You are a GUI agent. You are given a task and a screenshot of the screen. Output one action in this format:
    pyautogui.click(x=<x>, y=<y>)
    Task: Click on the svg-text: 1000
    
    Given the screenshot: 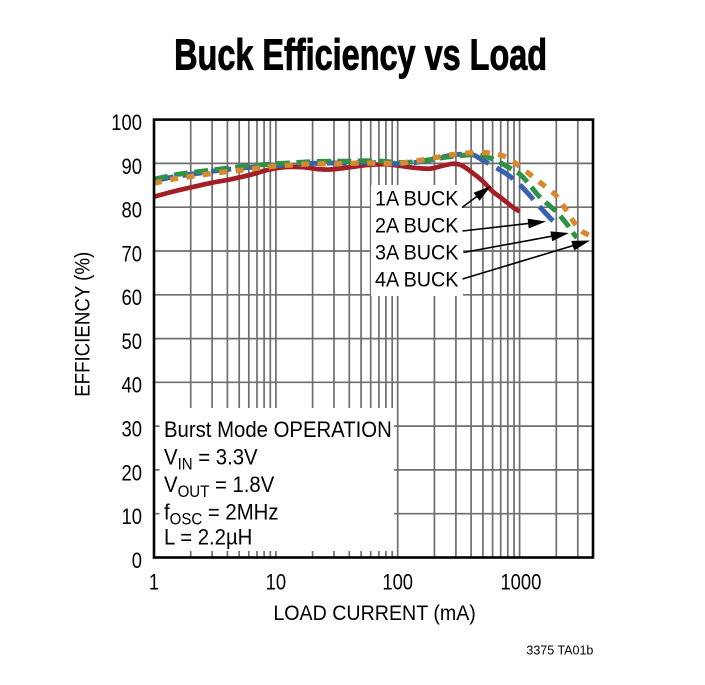 What is the action you would take?
    pyautogui.click(x=520, y=581)
    